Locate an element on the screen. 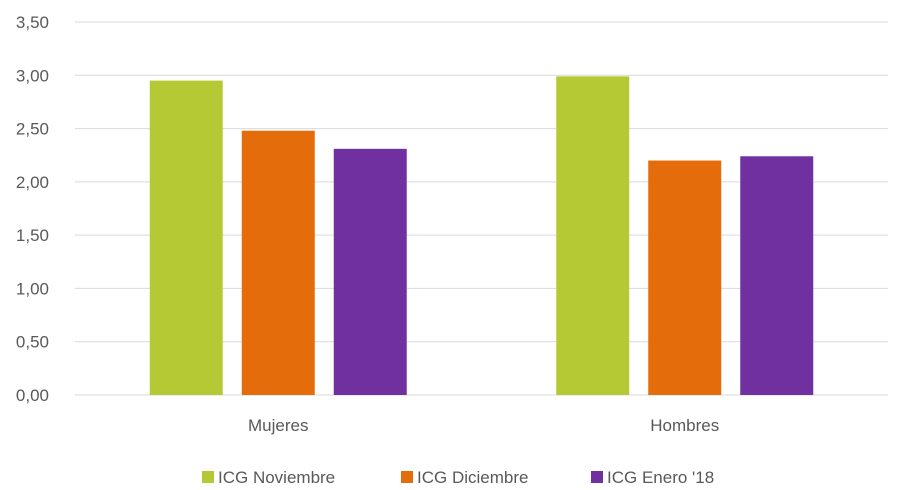 This screenshot has height=490, width=901. category-label: Hombres is located at coordinates (684, 425).